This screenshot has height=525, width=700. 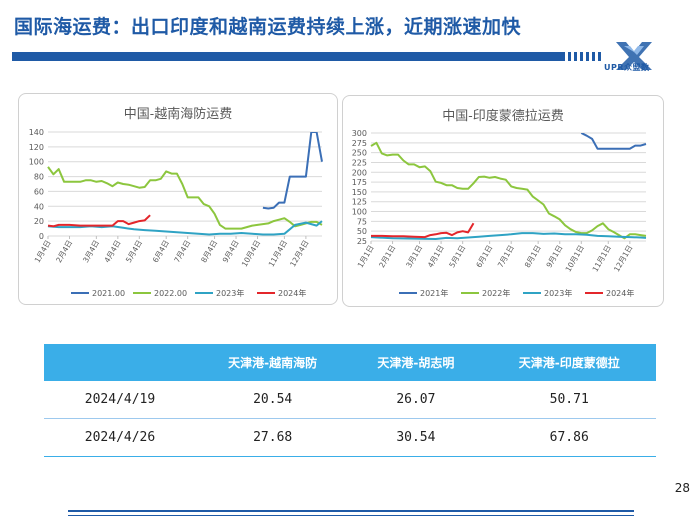 I want to click on x-tick-label: 9月4日, so click(x=231, y=252).